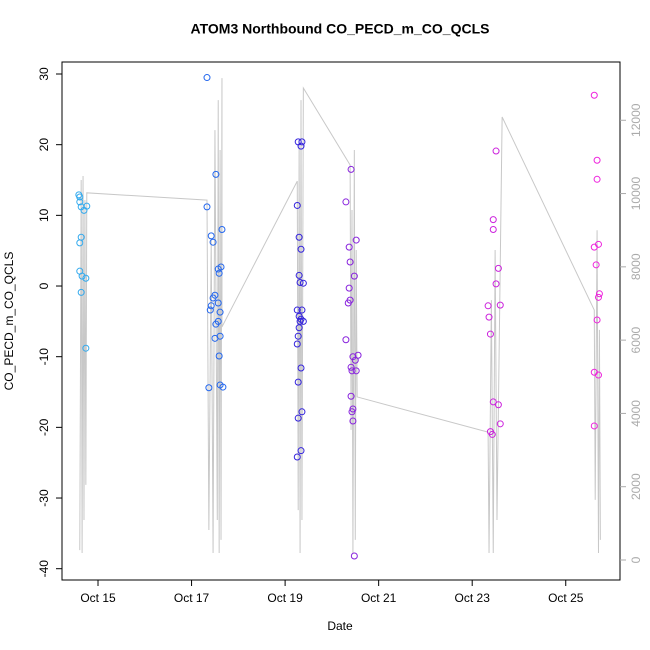 This screenshot has width=650, height=650. What do you see at coordinates (636, 194) in the screenshot?
I see `y2-tick-label: 10000` at bounding box center [636, 194].